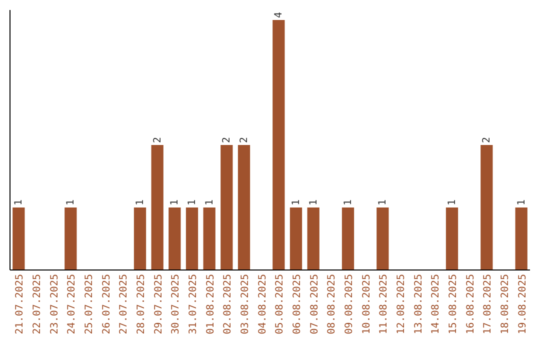 Image resolution: width=540 pixels, height=340 pixels. What do you see at coordinates (54, 304) in the screenshot?
I see `x-tick-label: 23.07.2025` at bounding box center [54, 304].